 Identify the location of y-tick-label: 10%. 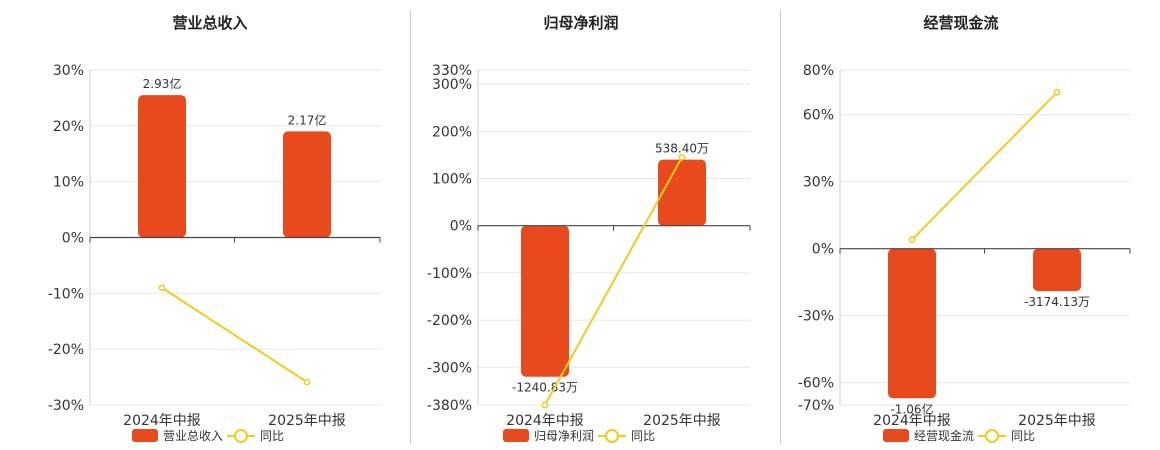
(68, 183).